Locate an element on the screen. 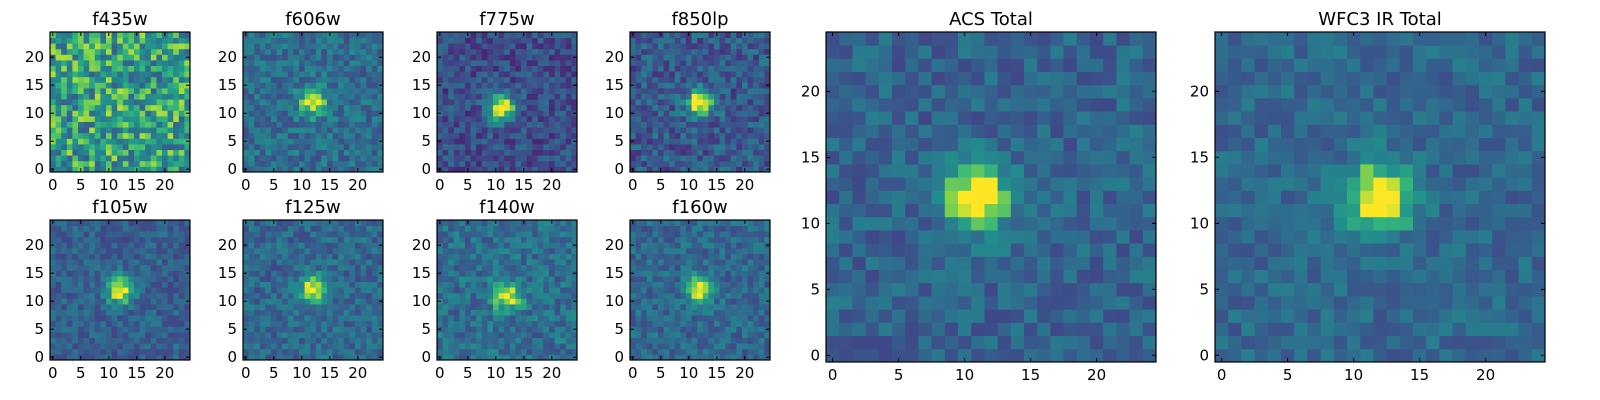 This screenshot has height=400, width=1600. x-tick-label: 0 is located at coordinates (246, 185).